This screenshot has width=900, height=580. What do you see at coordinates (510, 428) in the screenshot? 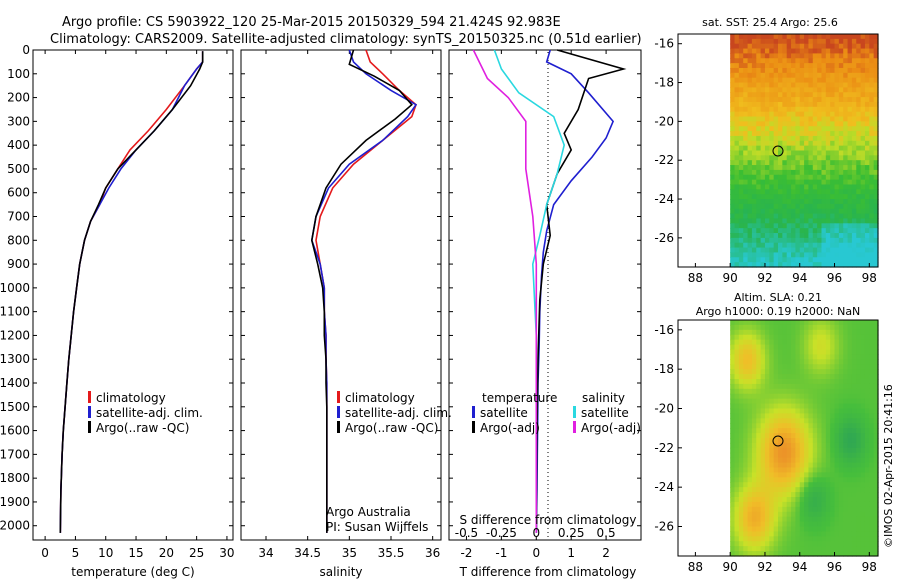
I see `legend-label-t-argo: Argo(-adj)` at bounding box center [510, 428].